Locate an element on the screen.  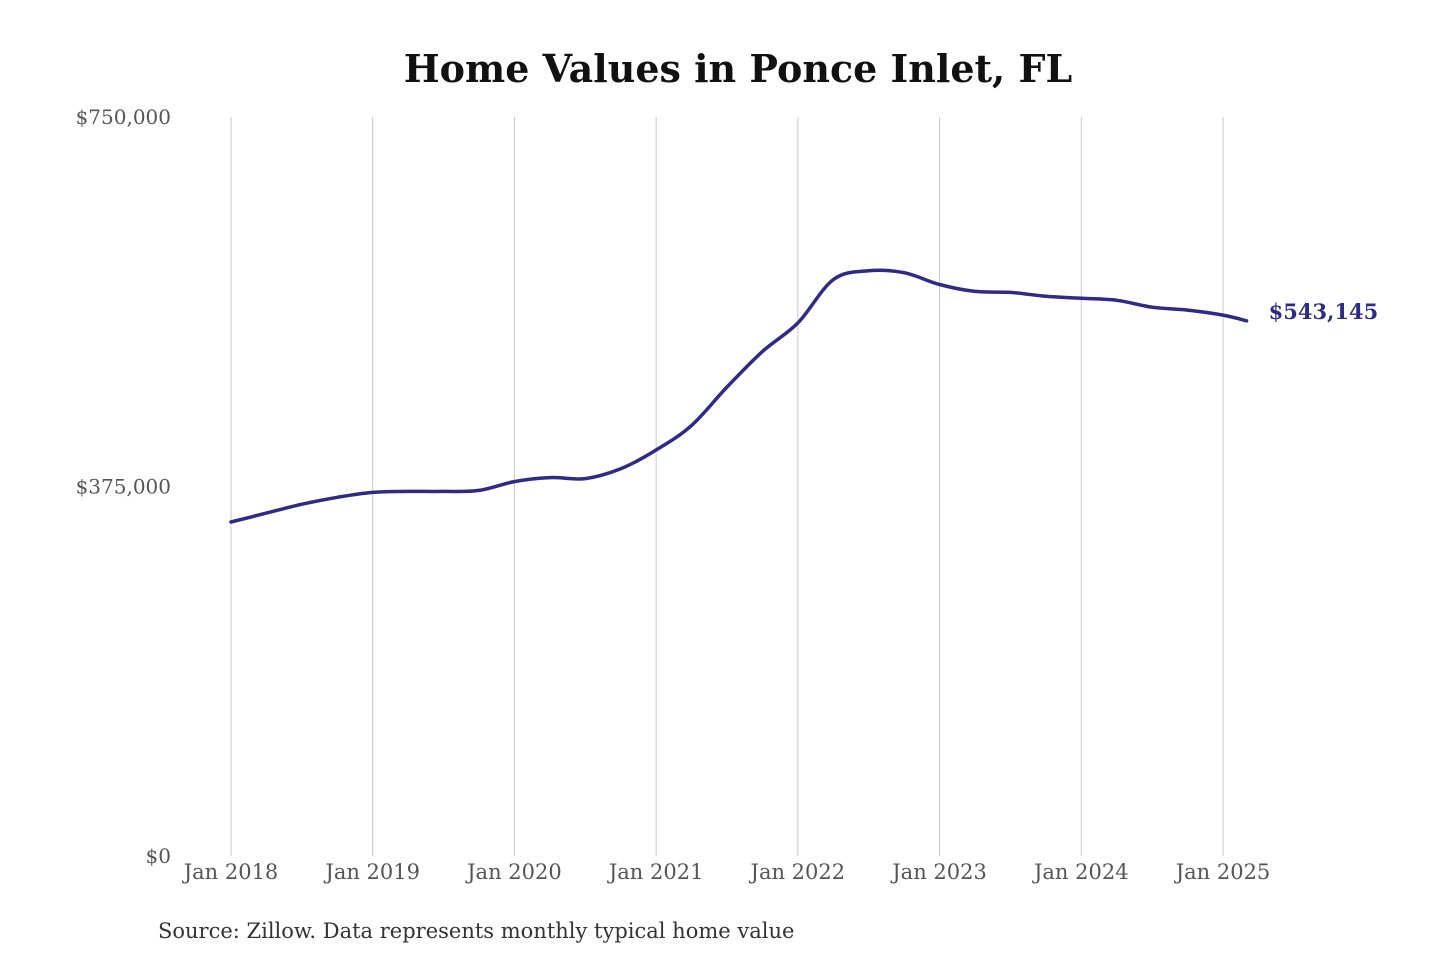
x-tick-label: Jan 2024 is located at coordinates (1080, 872).